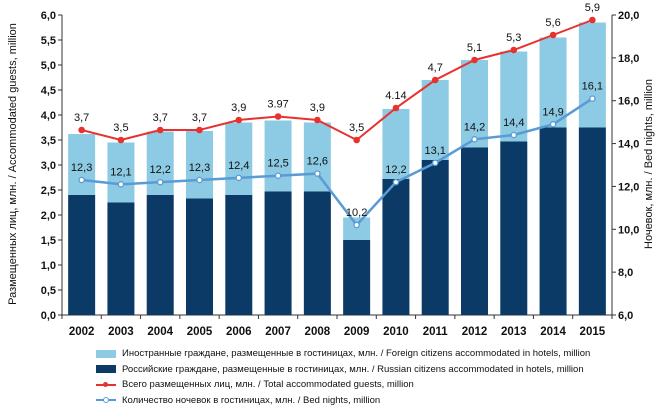 The height and width of the screenshot is (410, 662). I want to click on x-tick-label: 2002, so click(82, 332).